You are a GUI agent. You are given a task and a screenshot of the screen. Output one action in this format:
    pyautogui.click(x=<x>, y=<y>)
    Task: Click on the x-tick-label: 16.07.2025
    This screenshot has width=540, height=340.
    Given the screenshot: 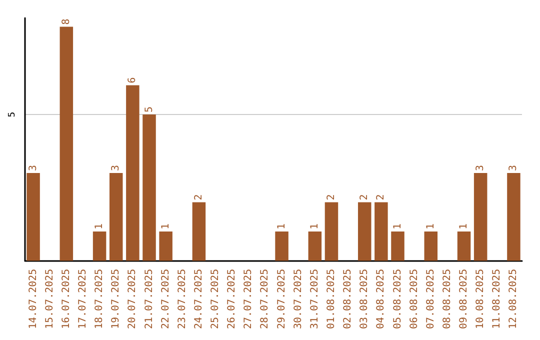 What is the action you would take?
    pyautogui.click(x=66, y=299)
    